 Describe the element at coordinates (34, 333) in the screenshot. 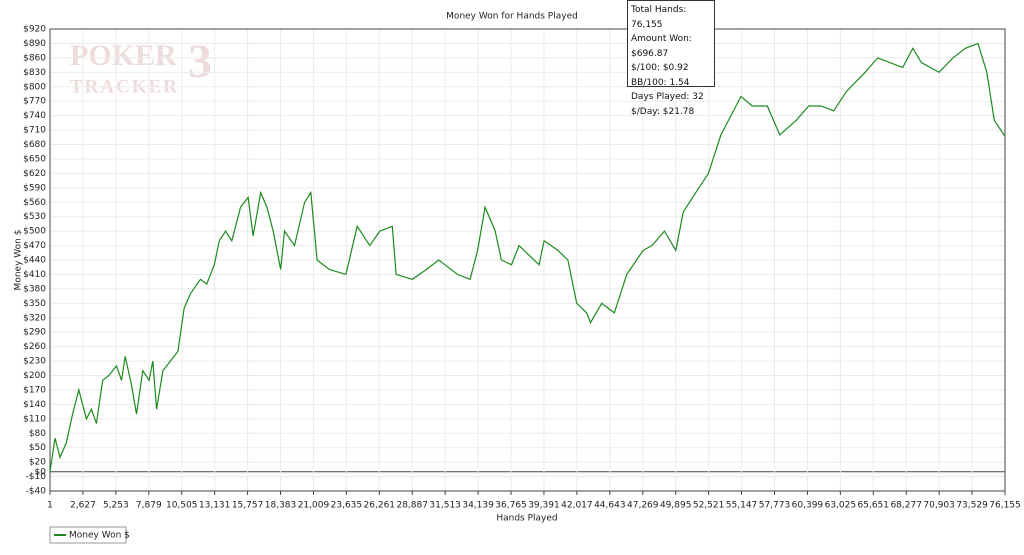

I see `y-tick-label: $290` at that location.